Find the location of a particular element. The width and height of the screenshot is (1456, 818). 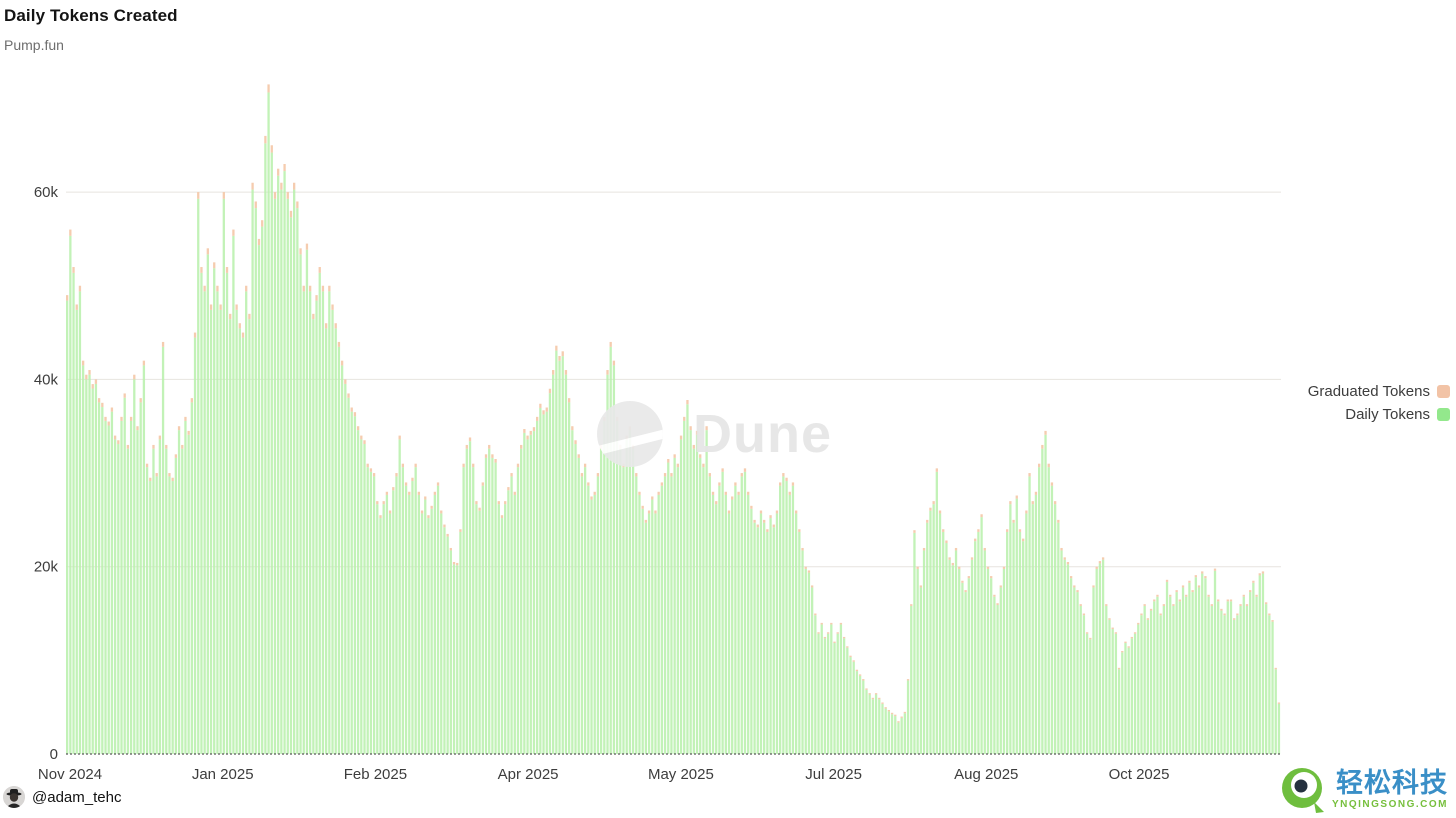

chart-header: Daily Tokens Created Pump.fun is located at coordinates (91, 29).